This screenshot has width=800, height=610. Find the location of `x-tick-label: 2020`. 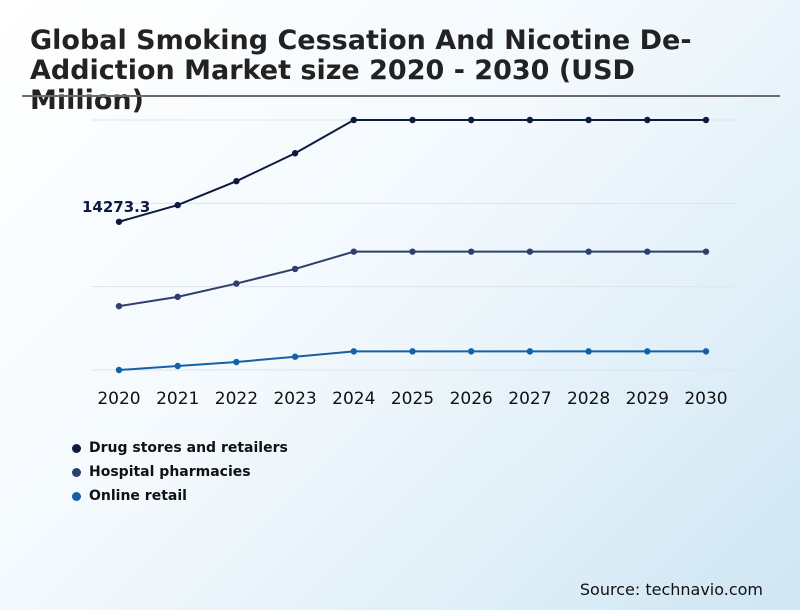

x-tick-label: 2020 is located at coordinates (118, 399).